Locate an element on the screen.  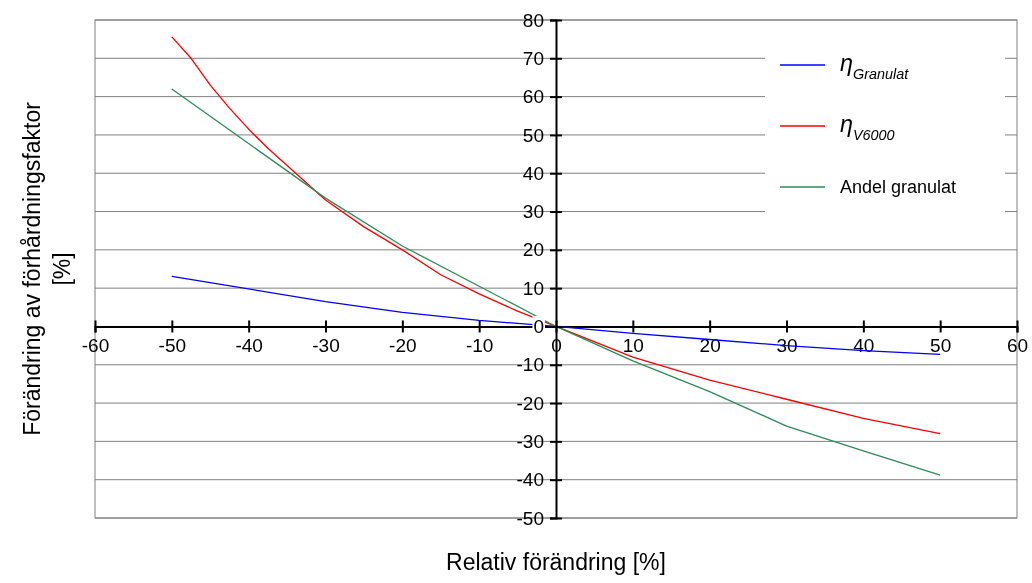
y-tick-label: -30 is located at coordinates (530, 441).